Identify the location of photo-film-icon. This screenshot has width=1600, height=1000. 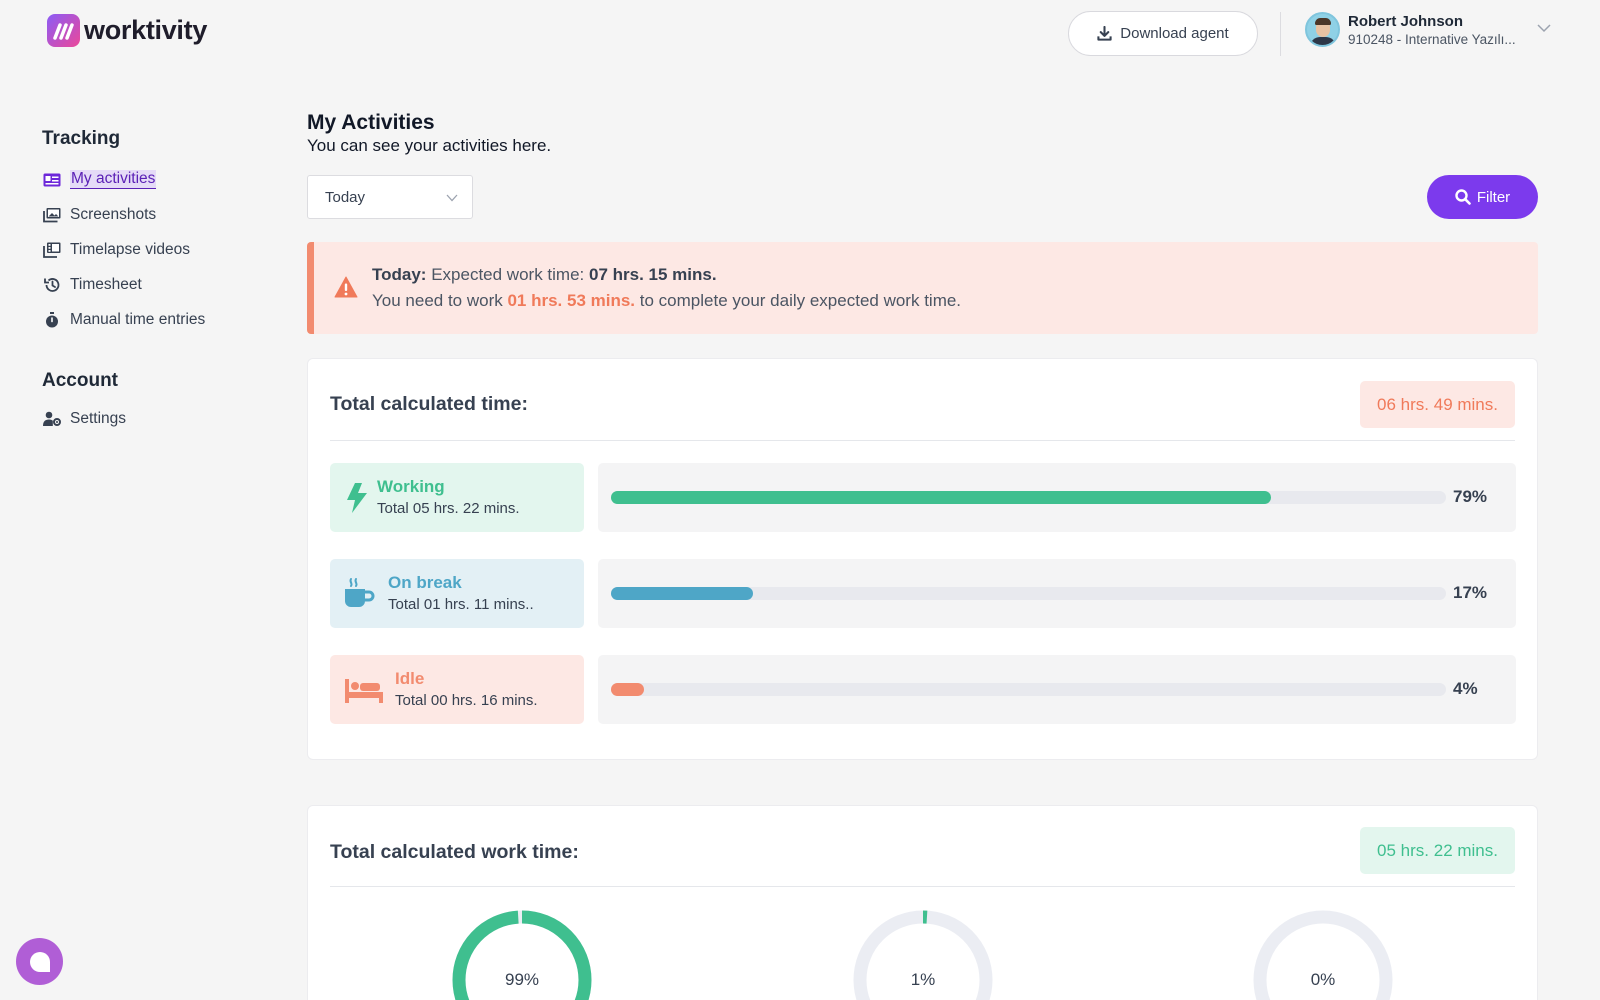
(51, 250).